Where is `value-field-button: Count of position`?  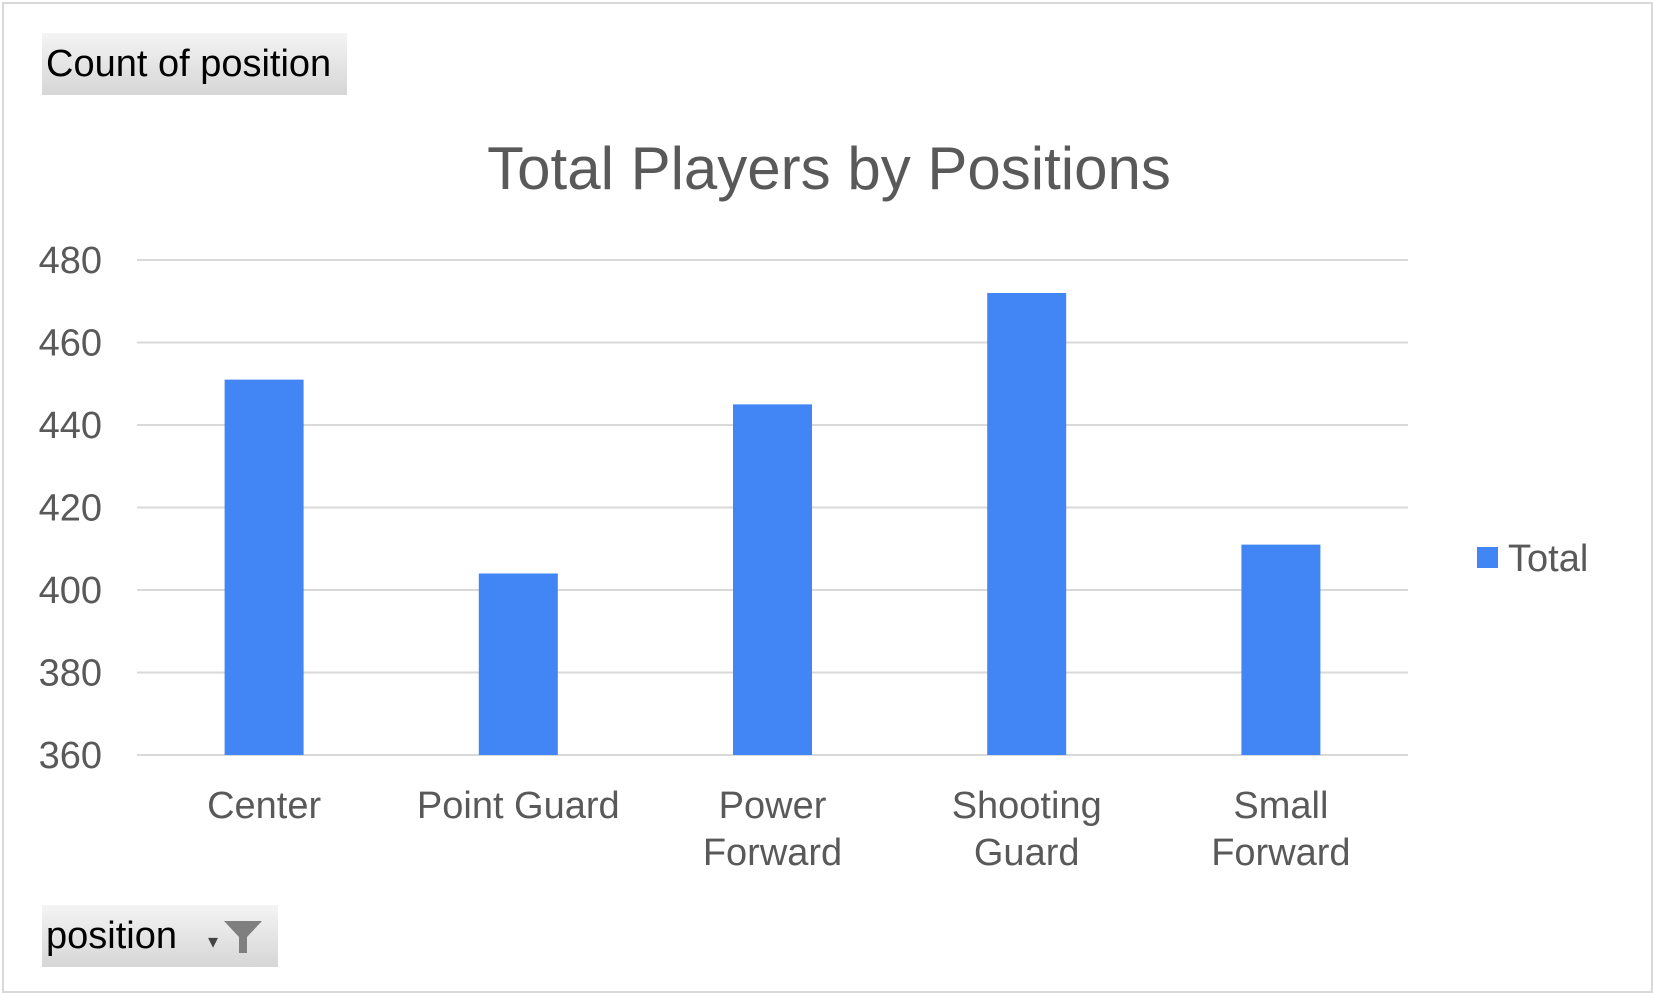
value-field-button: Count of position is located at coordinates (194, 64).